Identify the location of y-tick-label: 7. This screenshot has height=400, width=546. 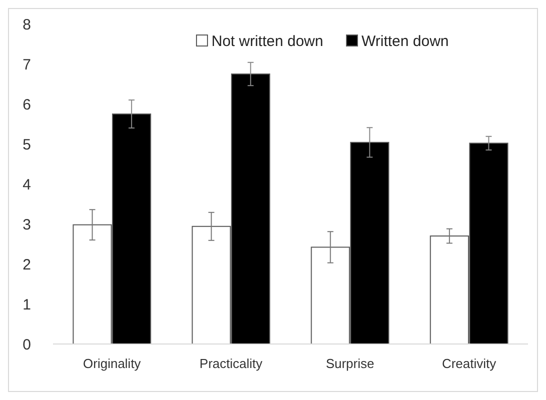
(26, 65).